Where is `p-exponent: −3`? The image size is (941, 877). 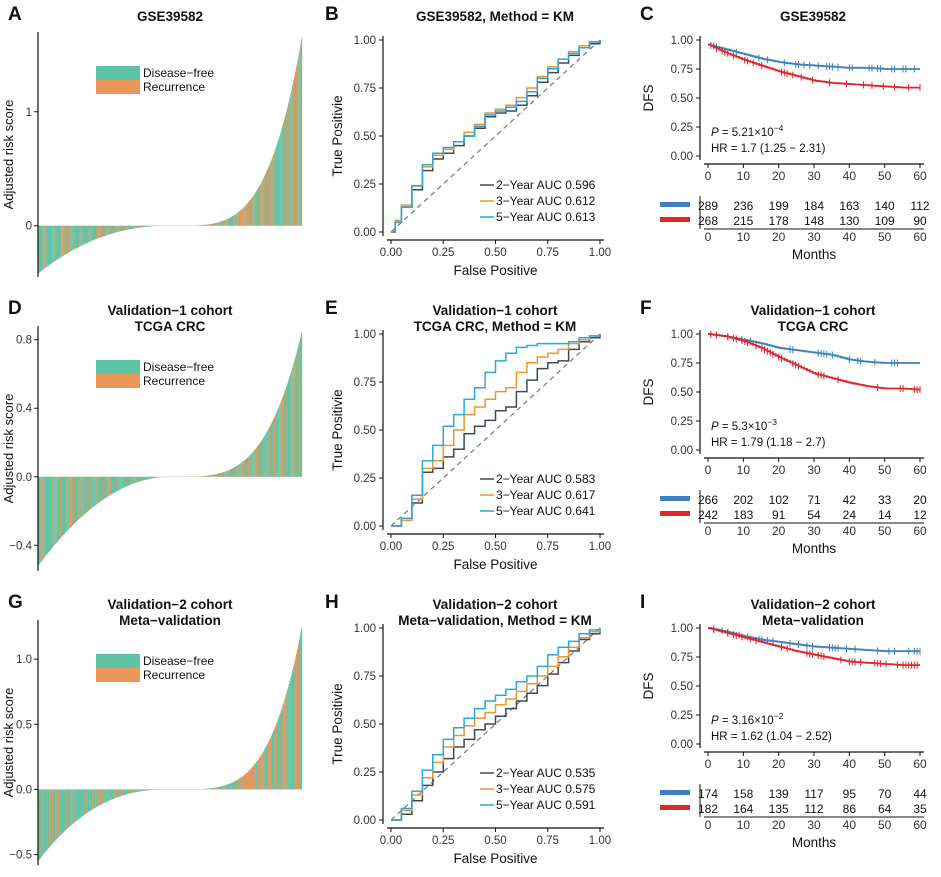
p-exponent: −3 is located at coordinates (772, 422).